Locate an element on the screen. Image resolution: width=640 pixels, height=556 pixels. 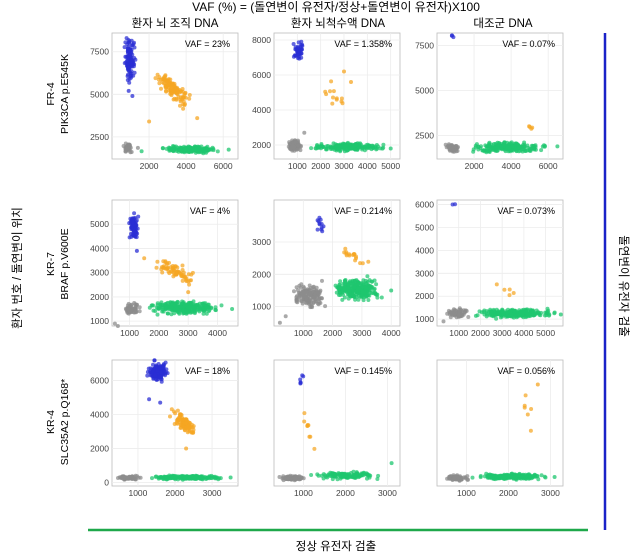
panel-frame is located at coordinates (500, 423).